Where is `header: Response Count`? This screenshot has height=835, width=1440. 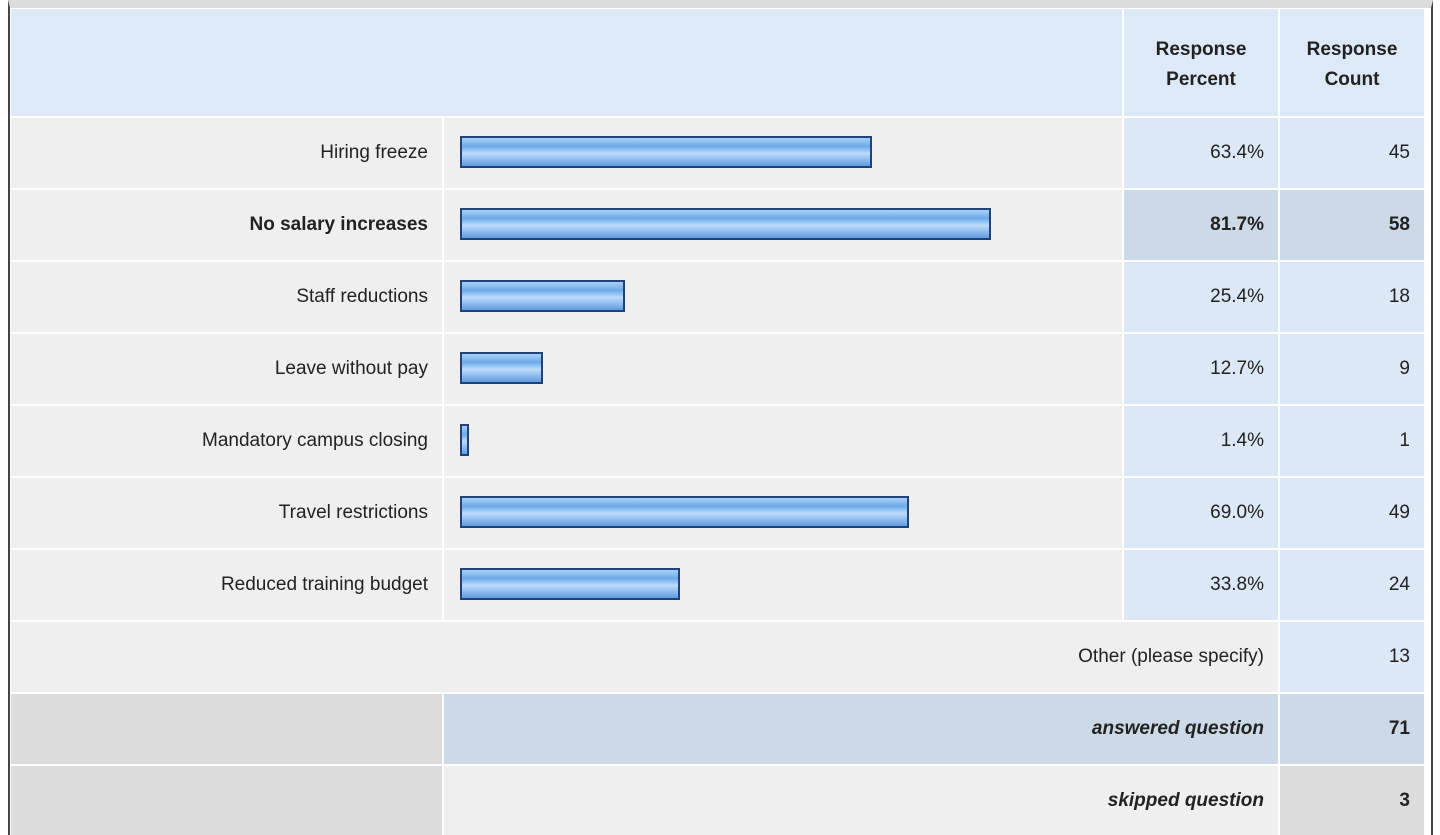
header: Response Count is located at coordinates (1352, 62).